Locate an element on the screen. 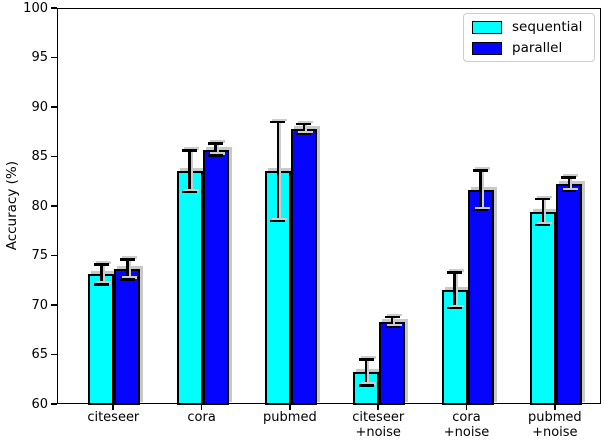 The image size is (604, 448). y-tick-label: 90 is located at coordinates (39, 107).